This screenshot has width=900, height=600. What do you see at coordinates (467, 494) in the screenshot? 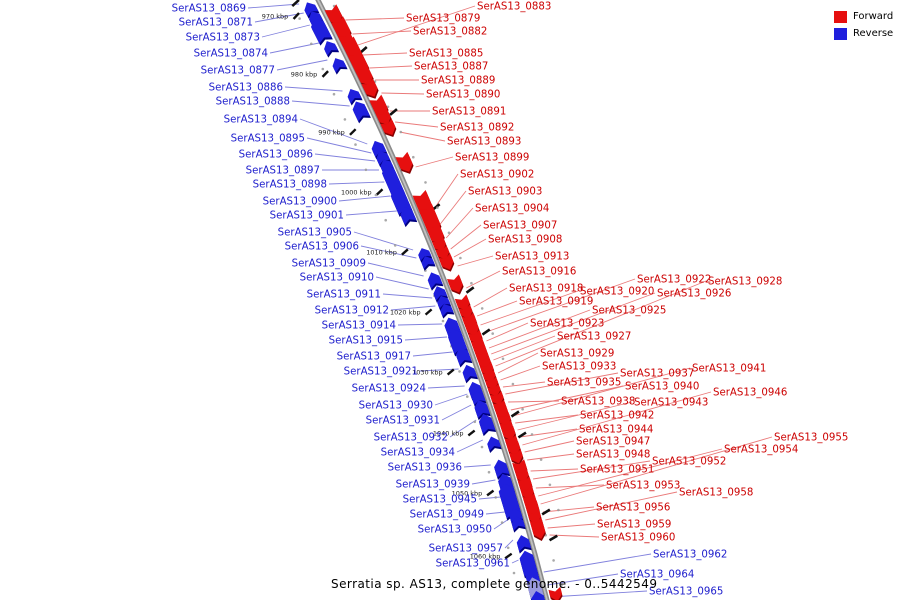
I see `tick-label: 1050 kbp` at bounding box center [467, 494].